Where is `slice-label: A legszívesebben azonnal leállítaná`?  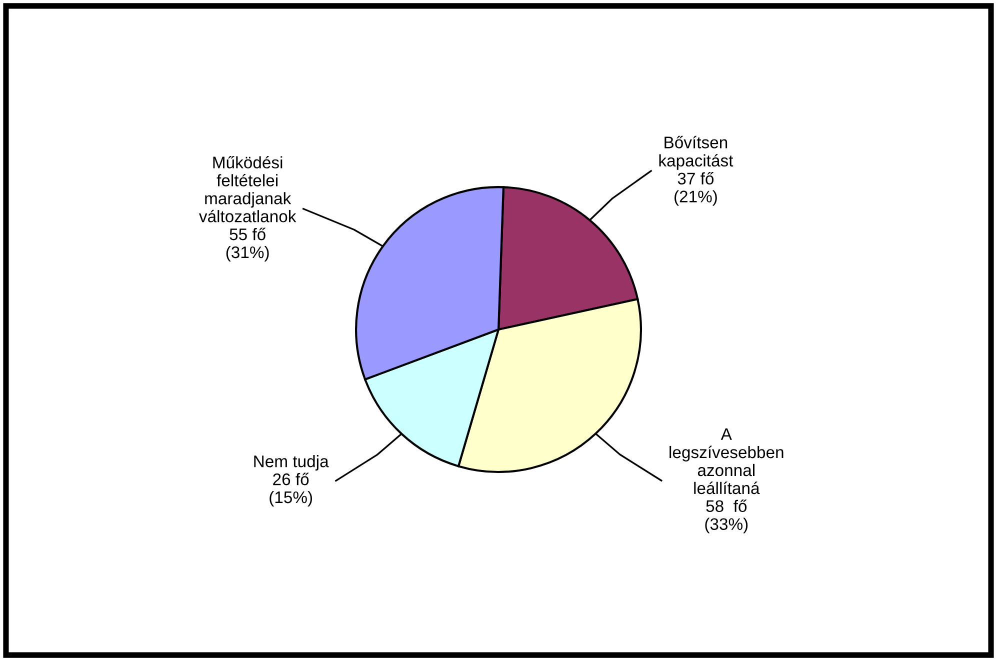
slice-label: A legszívesebben azonnal leállítaná is located at coordinates (727, 461).